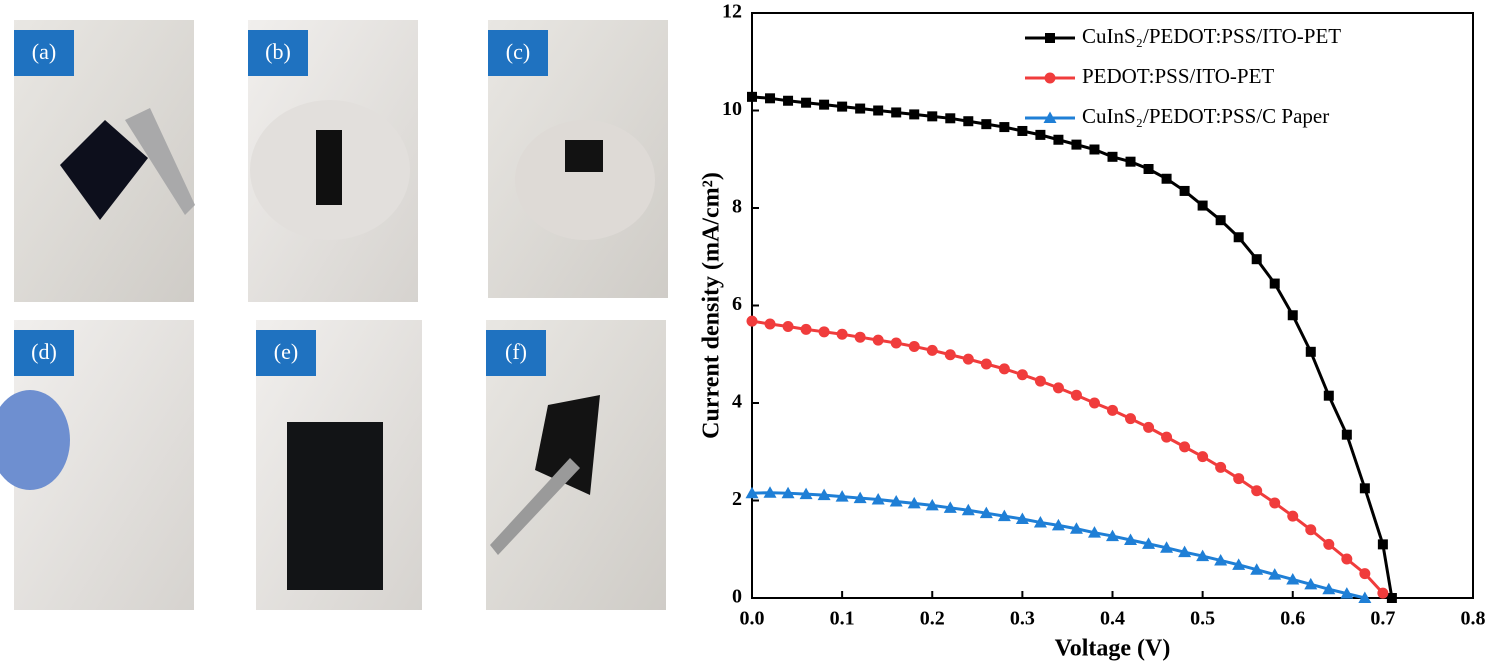 The image size is (1500, 669). I want to click on panel-label: (f), so click(516, 351).